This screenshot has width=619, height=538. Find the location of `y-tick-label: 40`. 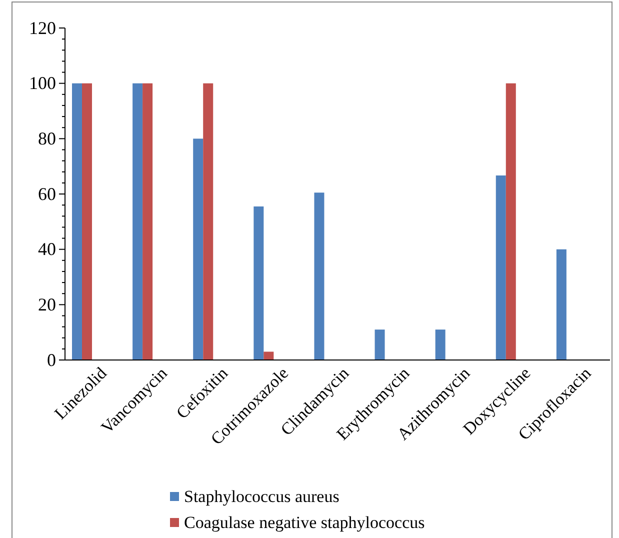

y-tick-label: 40 is located at coordinates (47, 249).